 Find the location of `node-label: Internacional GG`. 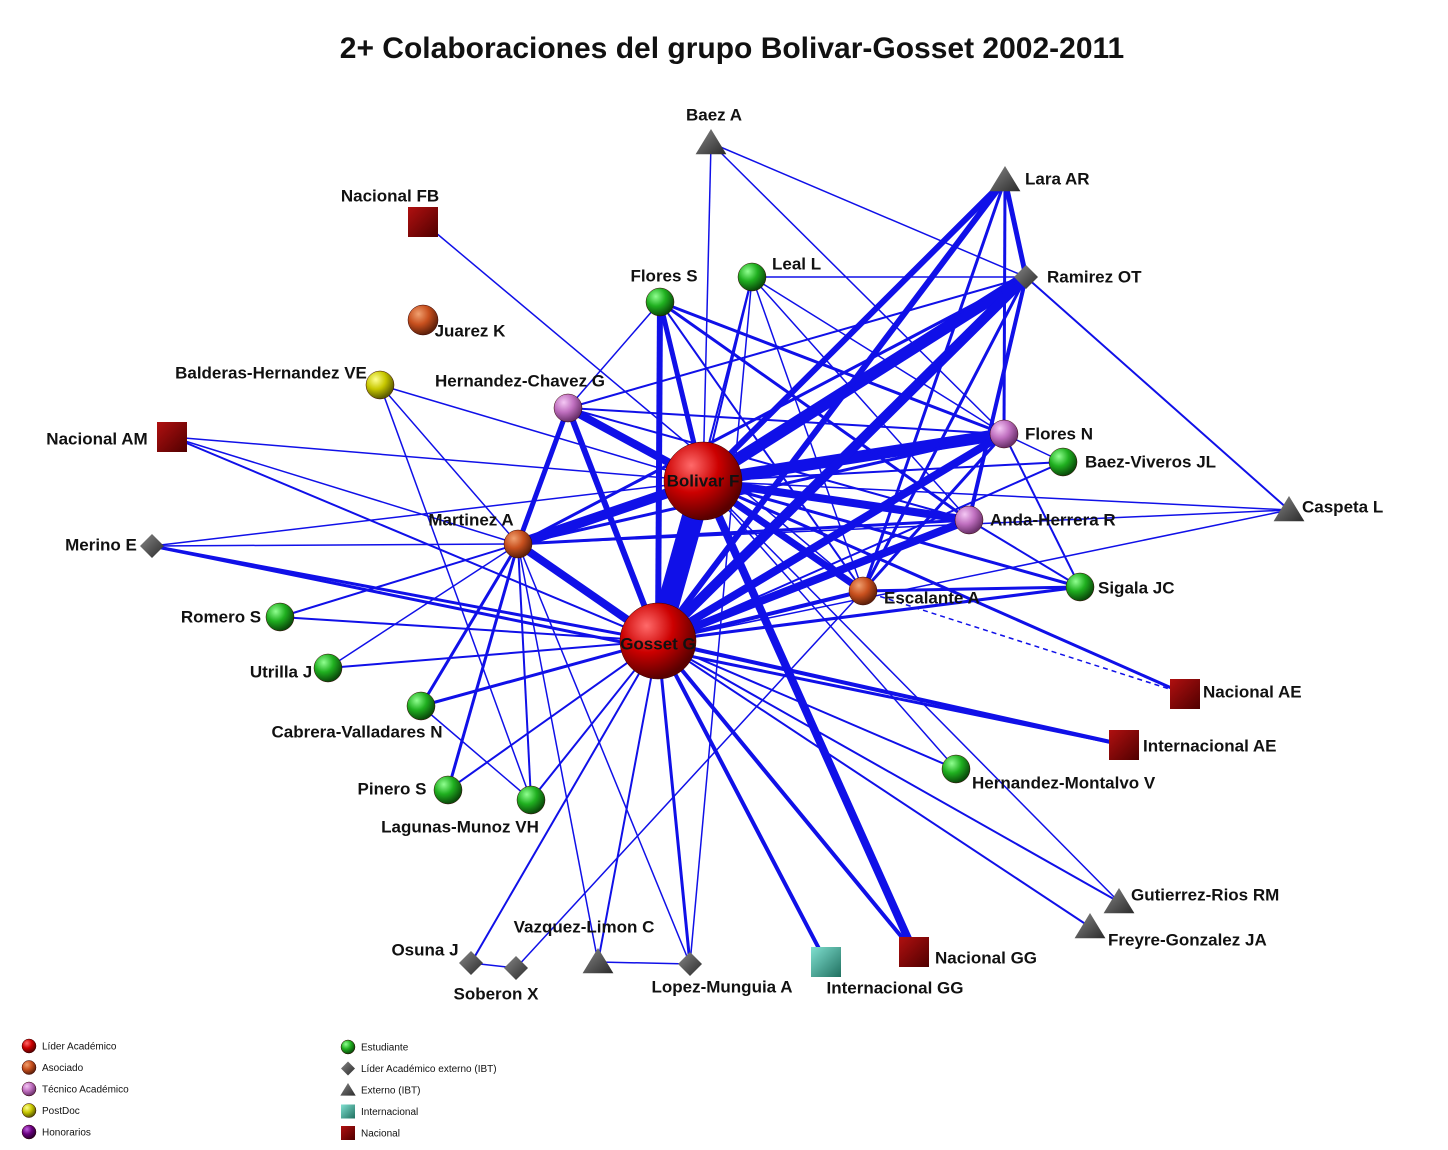

node-label: Internacional GG is located at coordinates (895, 987).